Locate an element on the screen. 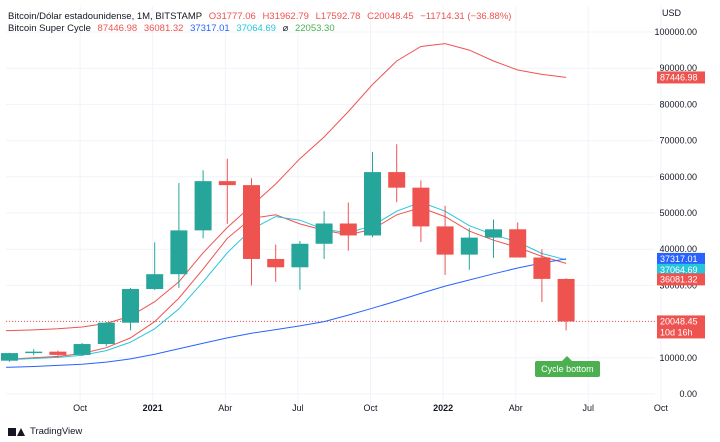 Image resolution: width=720 pixels, height=442 pixels. price-tag-text: 20048.45 is located at coordinates (679, 321).